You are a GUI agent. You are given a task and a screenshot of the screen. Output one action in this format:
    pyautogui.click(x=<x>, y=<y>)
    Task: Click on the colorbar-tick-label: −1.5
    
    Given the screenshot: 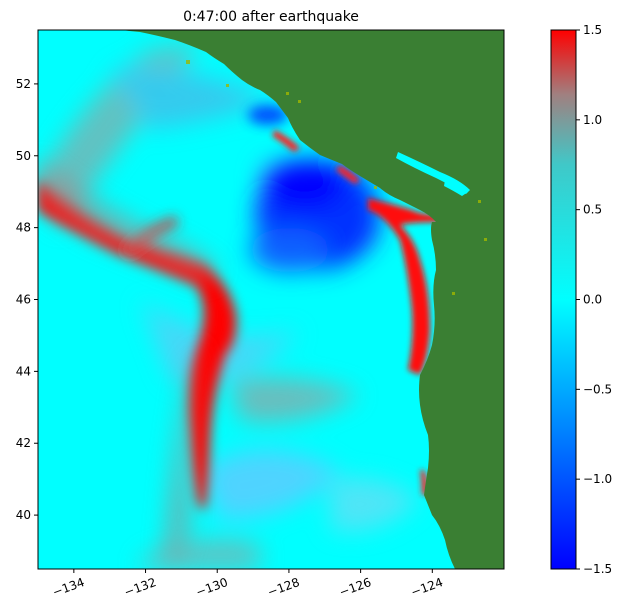 What is the action you would take?
    pyautogui.click(x=597, y=569)
    